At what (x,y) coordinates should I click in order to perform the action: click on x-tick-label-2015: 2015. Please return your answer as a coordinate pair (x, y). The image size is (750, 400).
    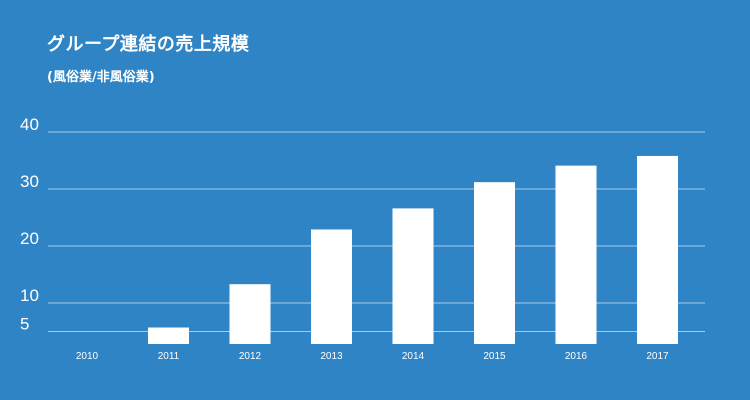
    Looking at the image, I should click on (494, 356).